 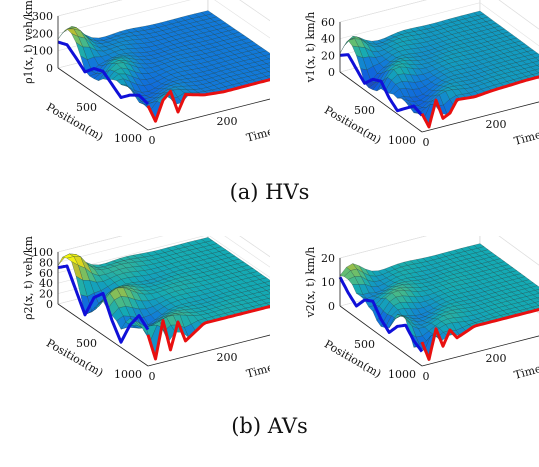 What do you see at coordinates (269, 426) in the screenshot?
I see `caption-avs: (b) AVs` at bounding box center [269, 426].